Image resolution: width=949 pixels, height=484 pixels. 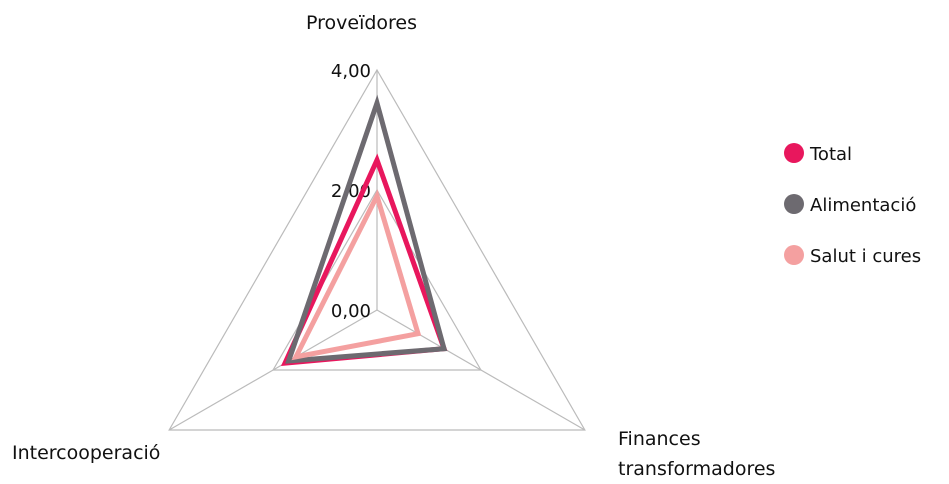 What do you see at coordinates (351, 71) in the screenshot?
I see `y-tick-label: 4,00` at bounding box center [351, 71].